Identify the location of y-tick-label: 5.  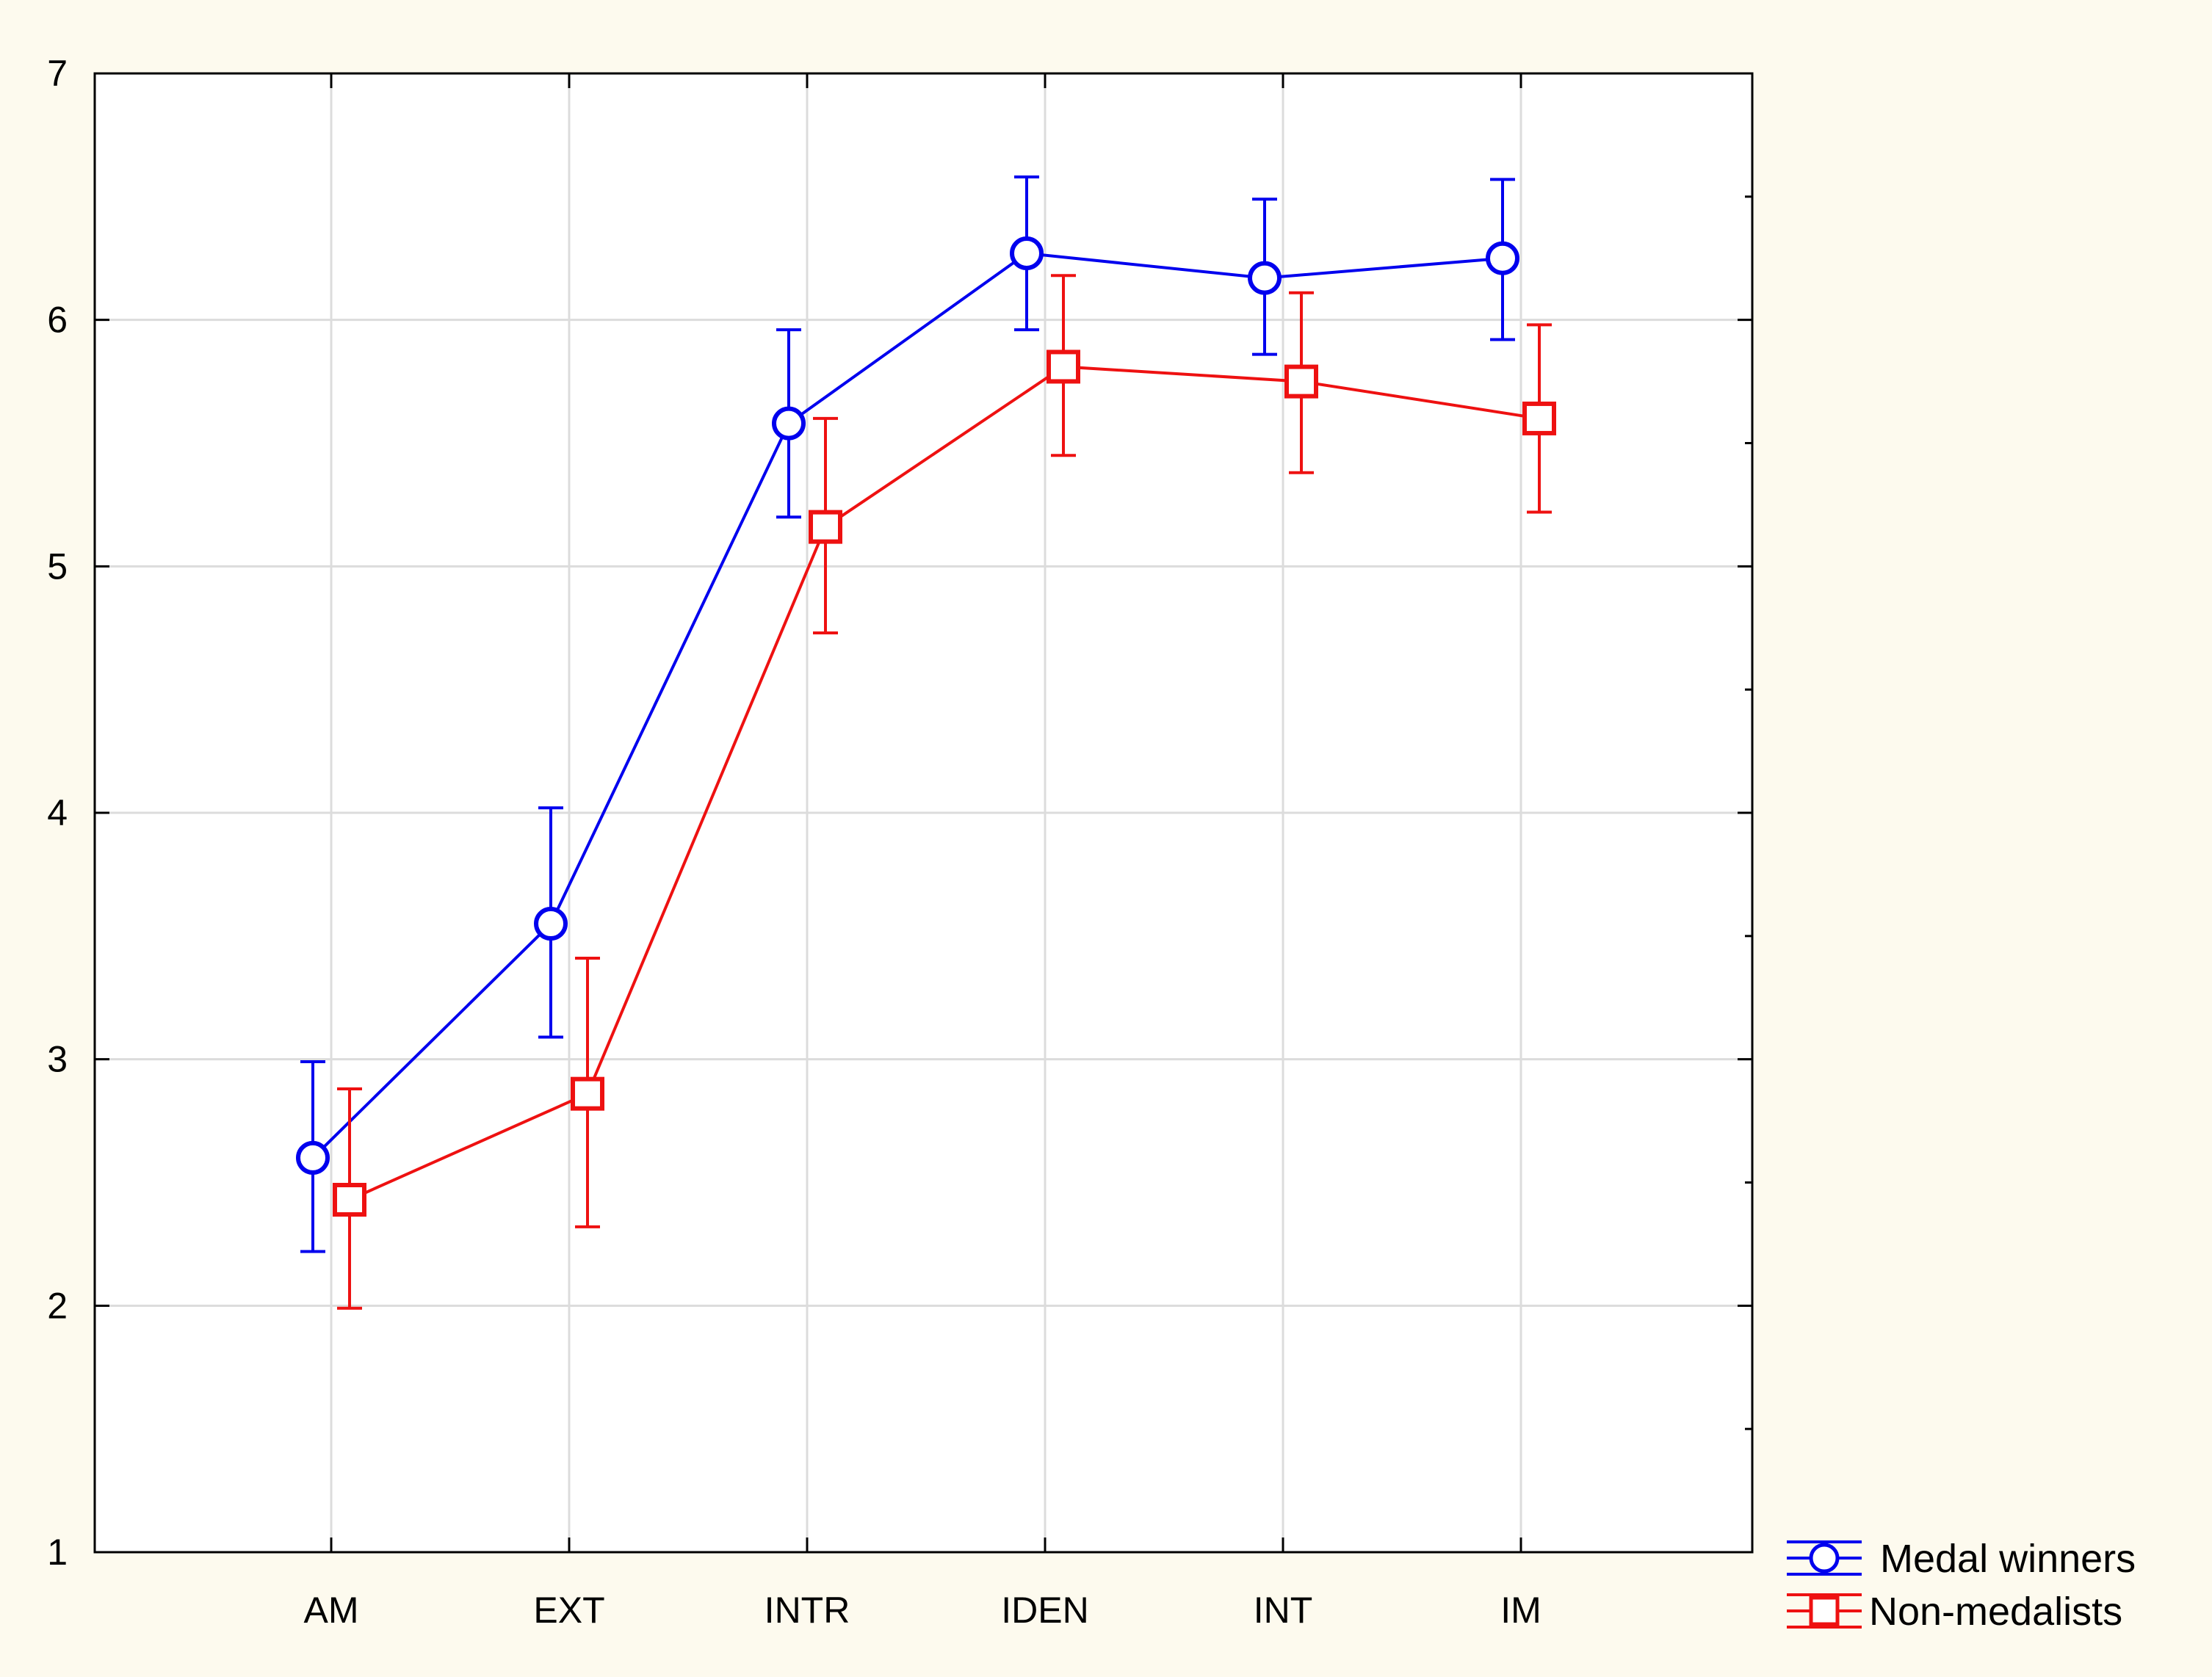
(57, 566).